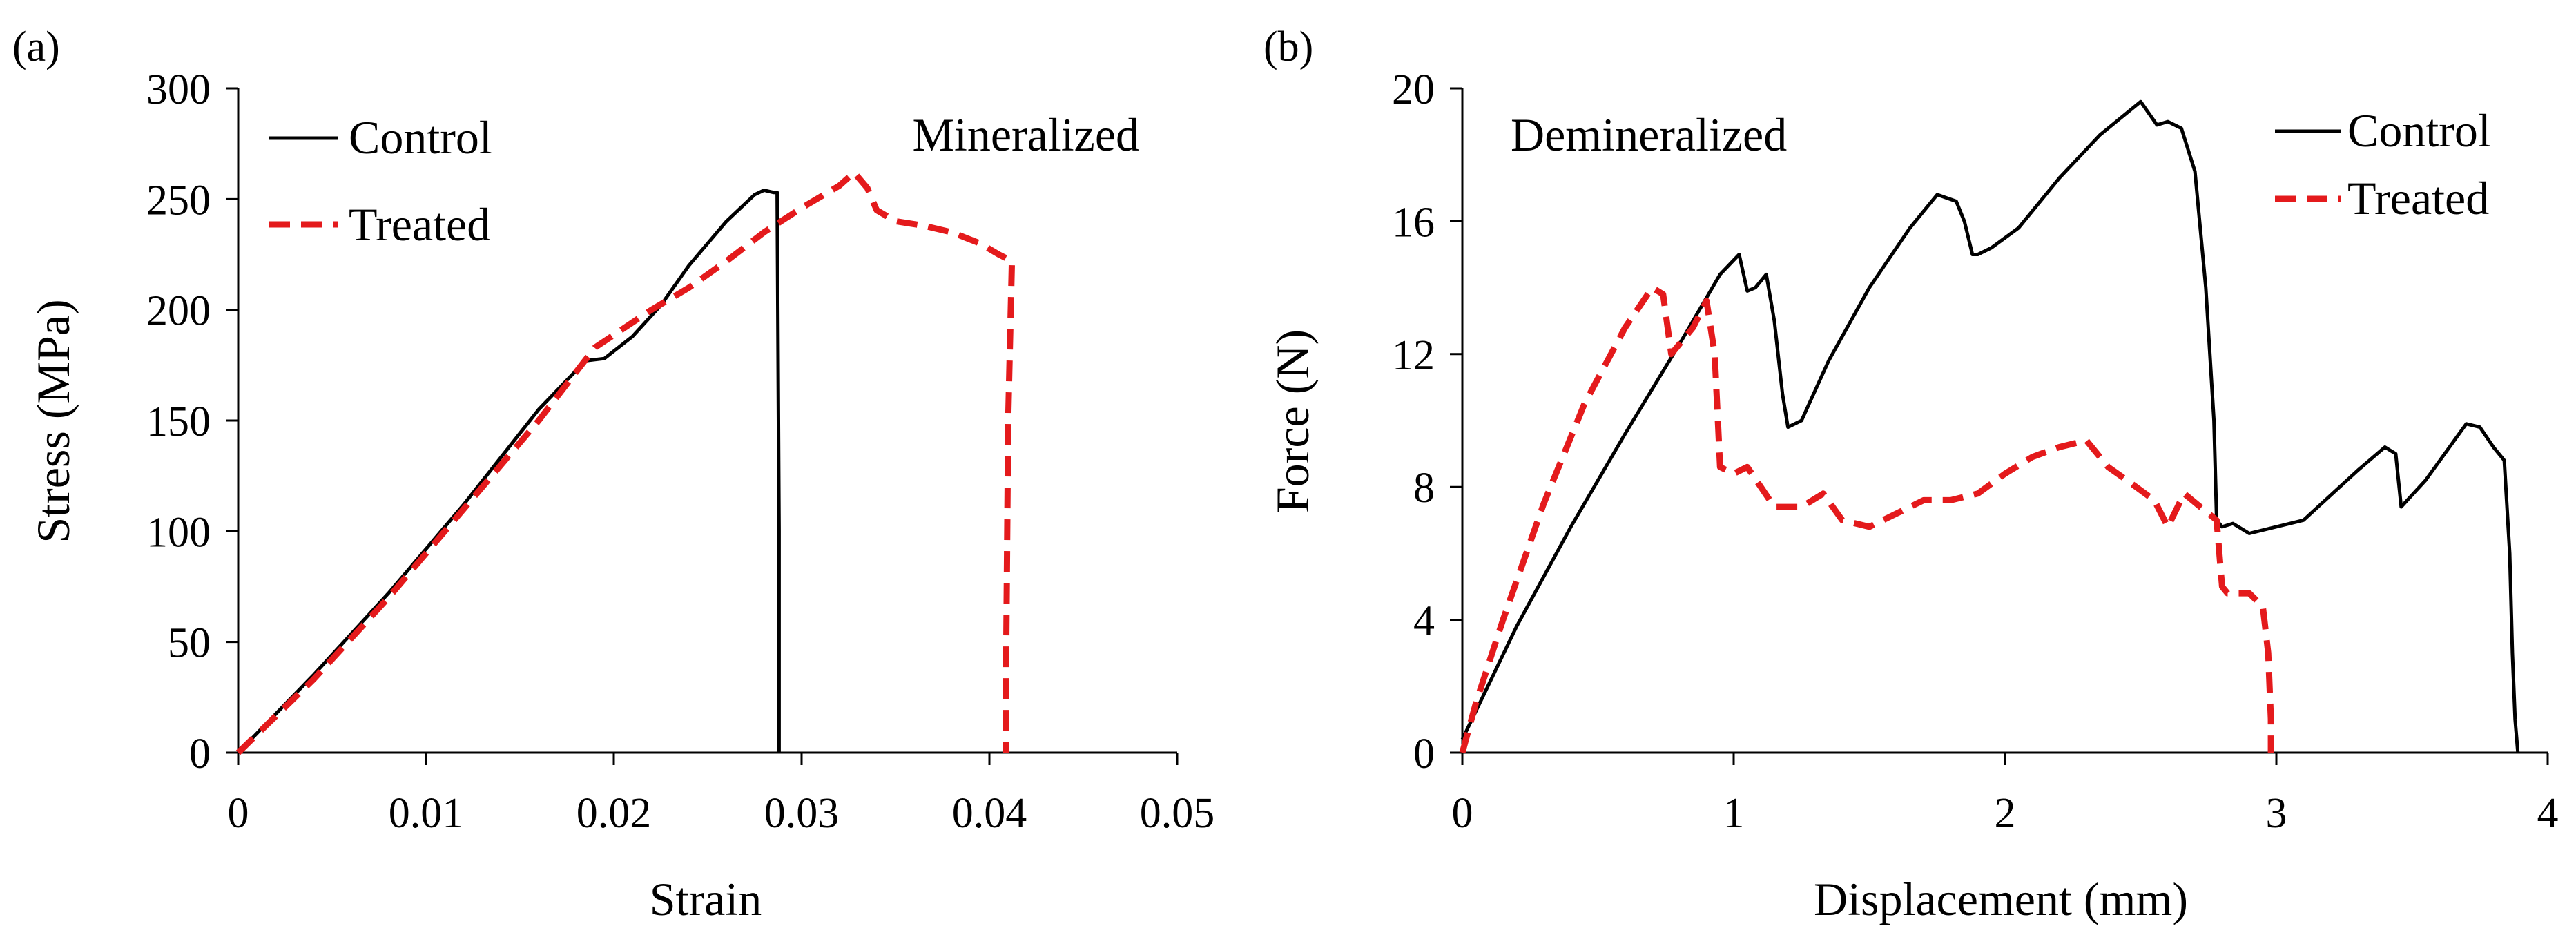 The width and height of the screenshot is (2576, 946). I want to click on x-tick-label: 2, so click(2006, 813).